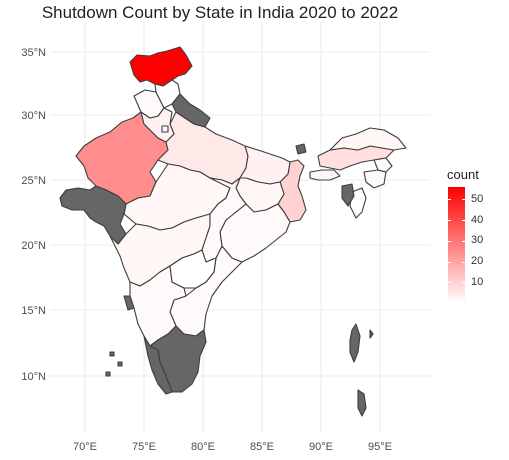 The height and width of the screenshot is (460, 509). What do you see at coordinates (33, 53) in the screenshot?
I see `y-tick-label: 35°N` at bounding box center [33, 53].